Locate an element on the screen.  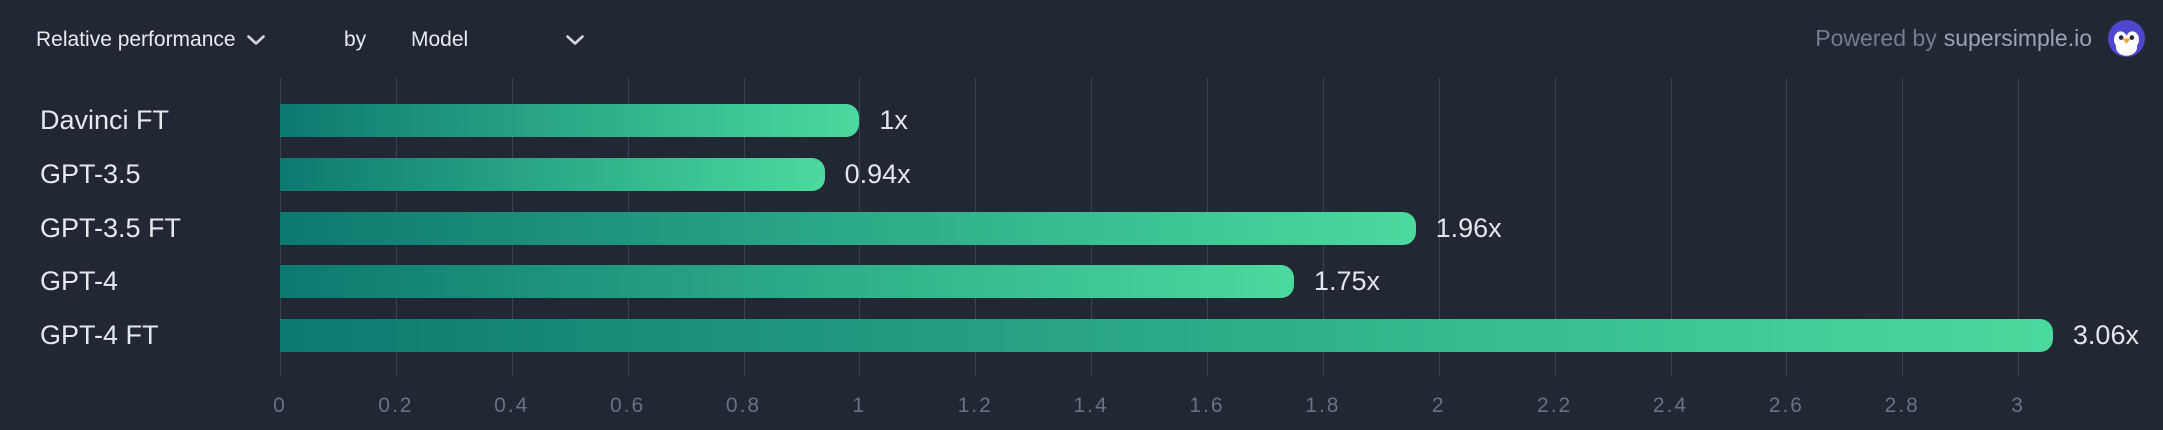
x-axis-tick-label: 0.6 is located at coordinates (628, 405).